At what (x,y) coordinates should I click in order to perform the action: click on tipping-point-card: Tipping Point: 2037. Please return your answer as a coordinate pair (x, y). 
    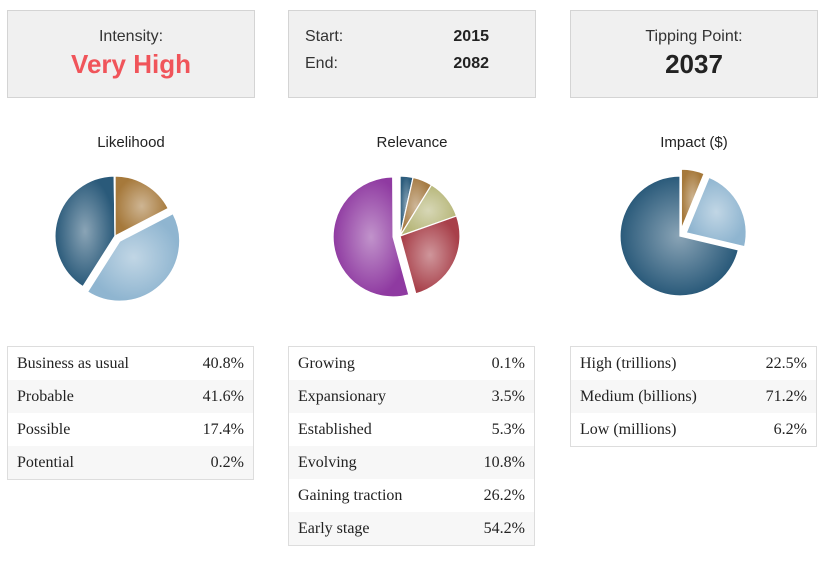
    Looking at the image, I should click on (694, 54).